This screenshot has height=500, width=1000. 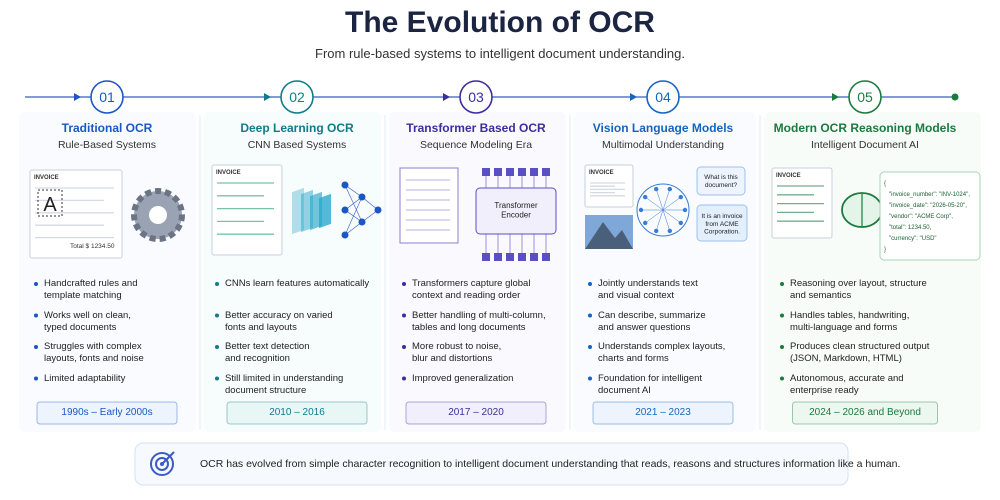 I want to click on step-number: 02, so click(x=297, y=97).